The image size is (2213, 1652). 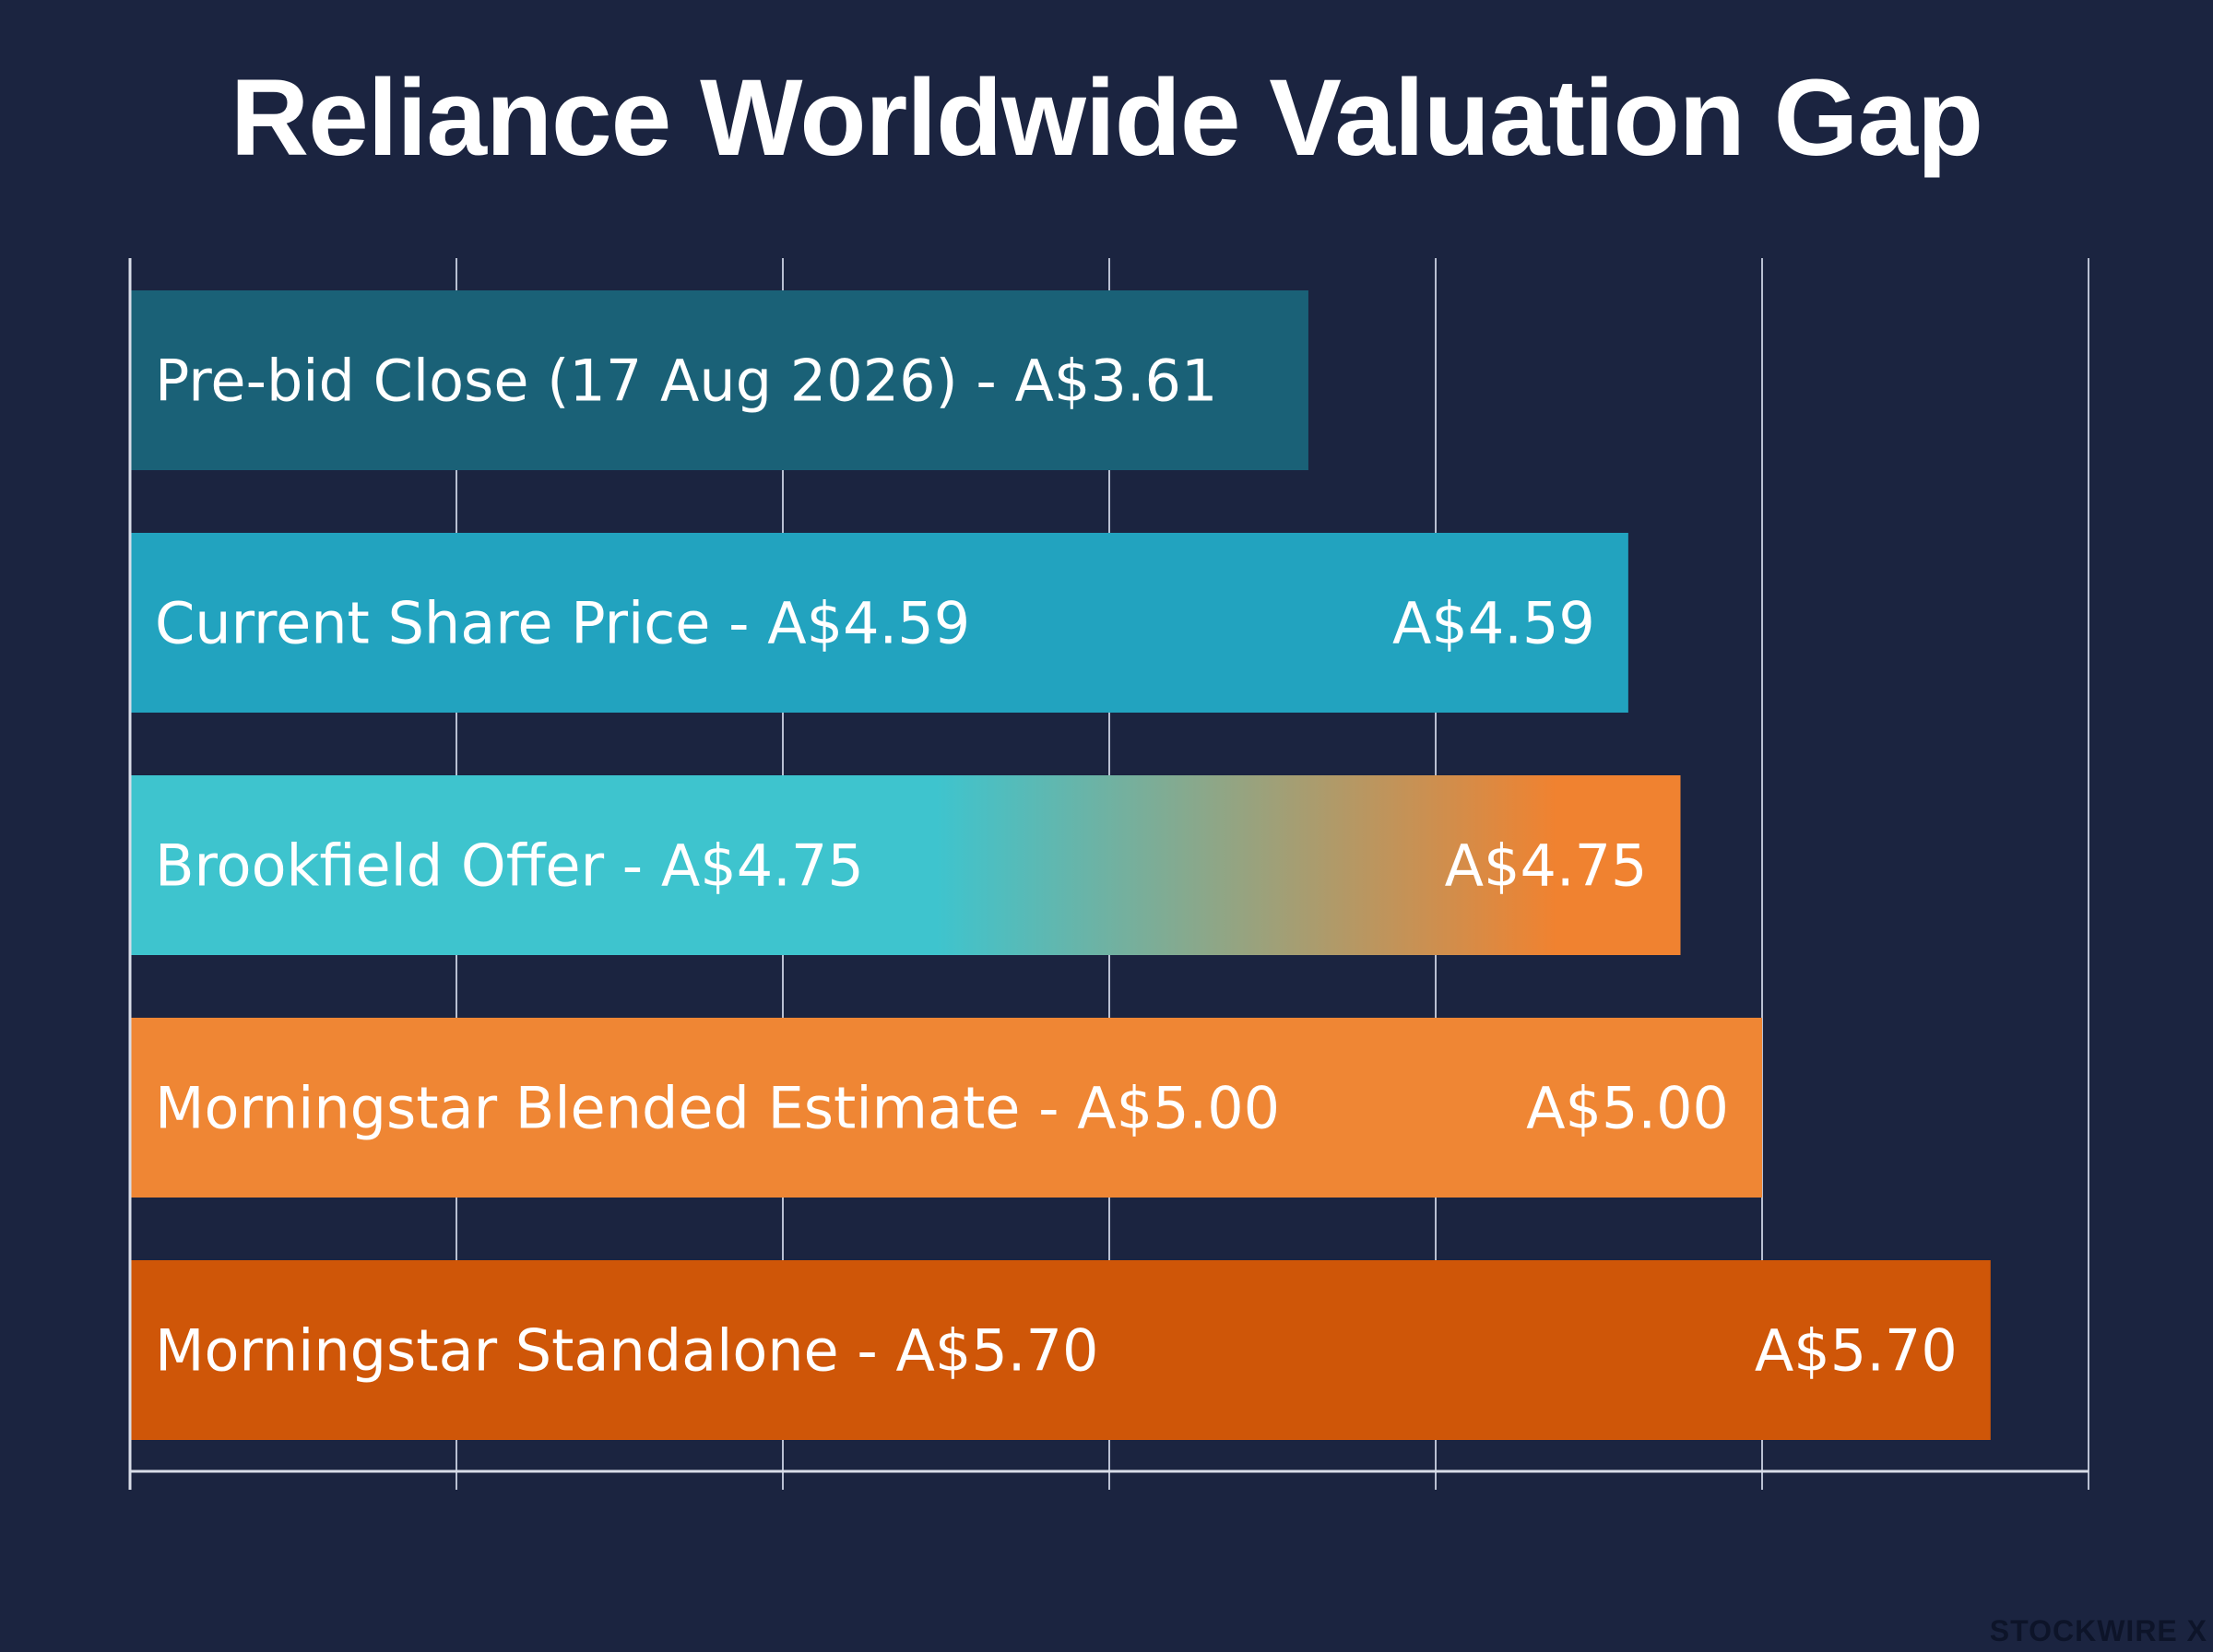 I want to click on bar-label: Pre-bid Close (17 Aug 2026) - A$3.61, so click(x=686, y=381).